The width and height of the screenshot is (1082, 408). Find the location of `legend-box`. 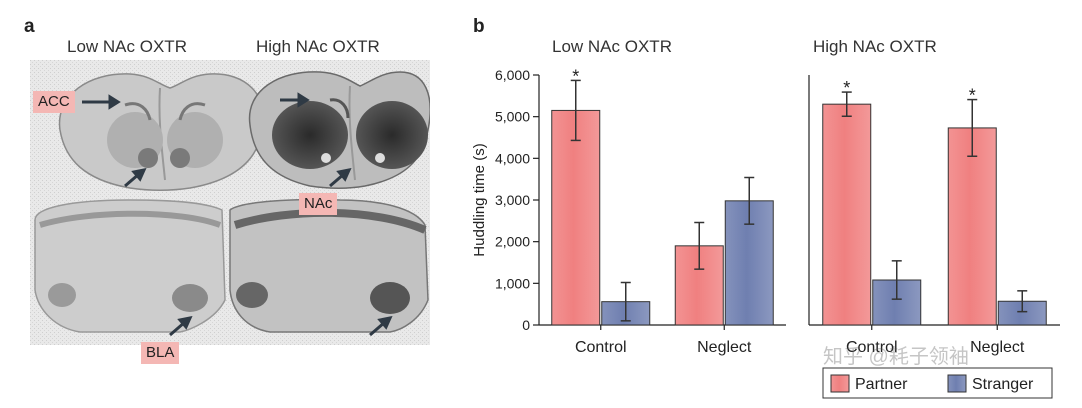

legend-box is located at coordinates (937, 383).